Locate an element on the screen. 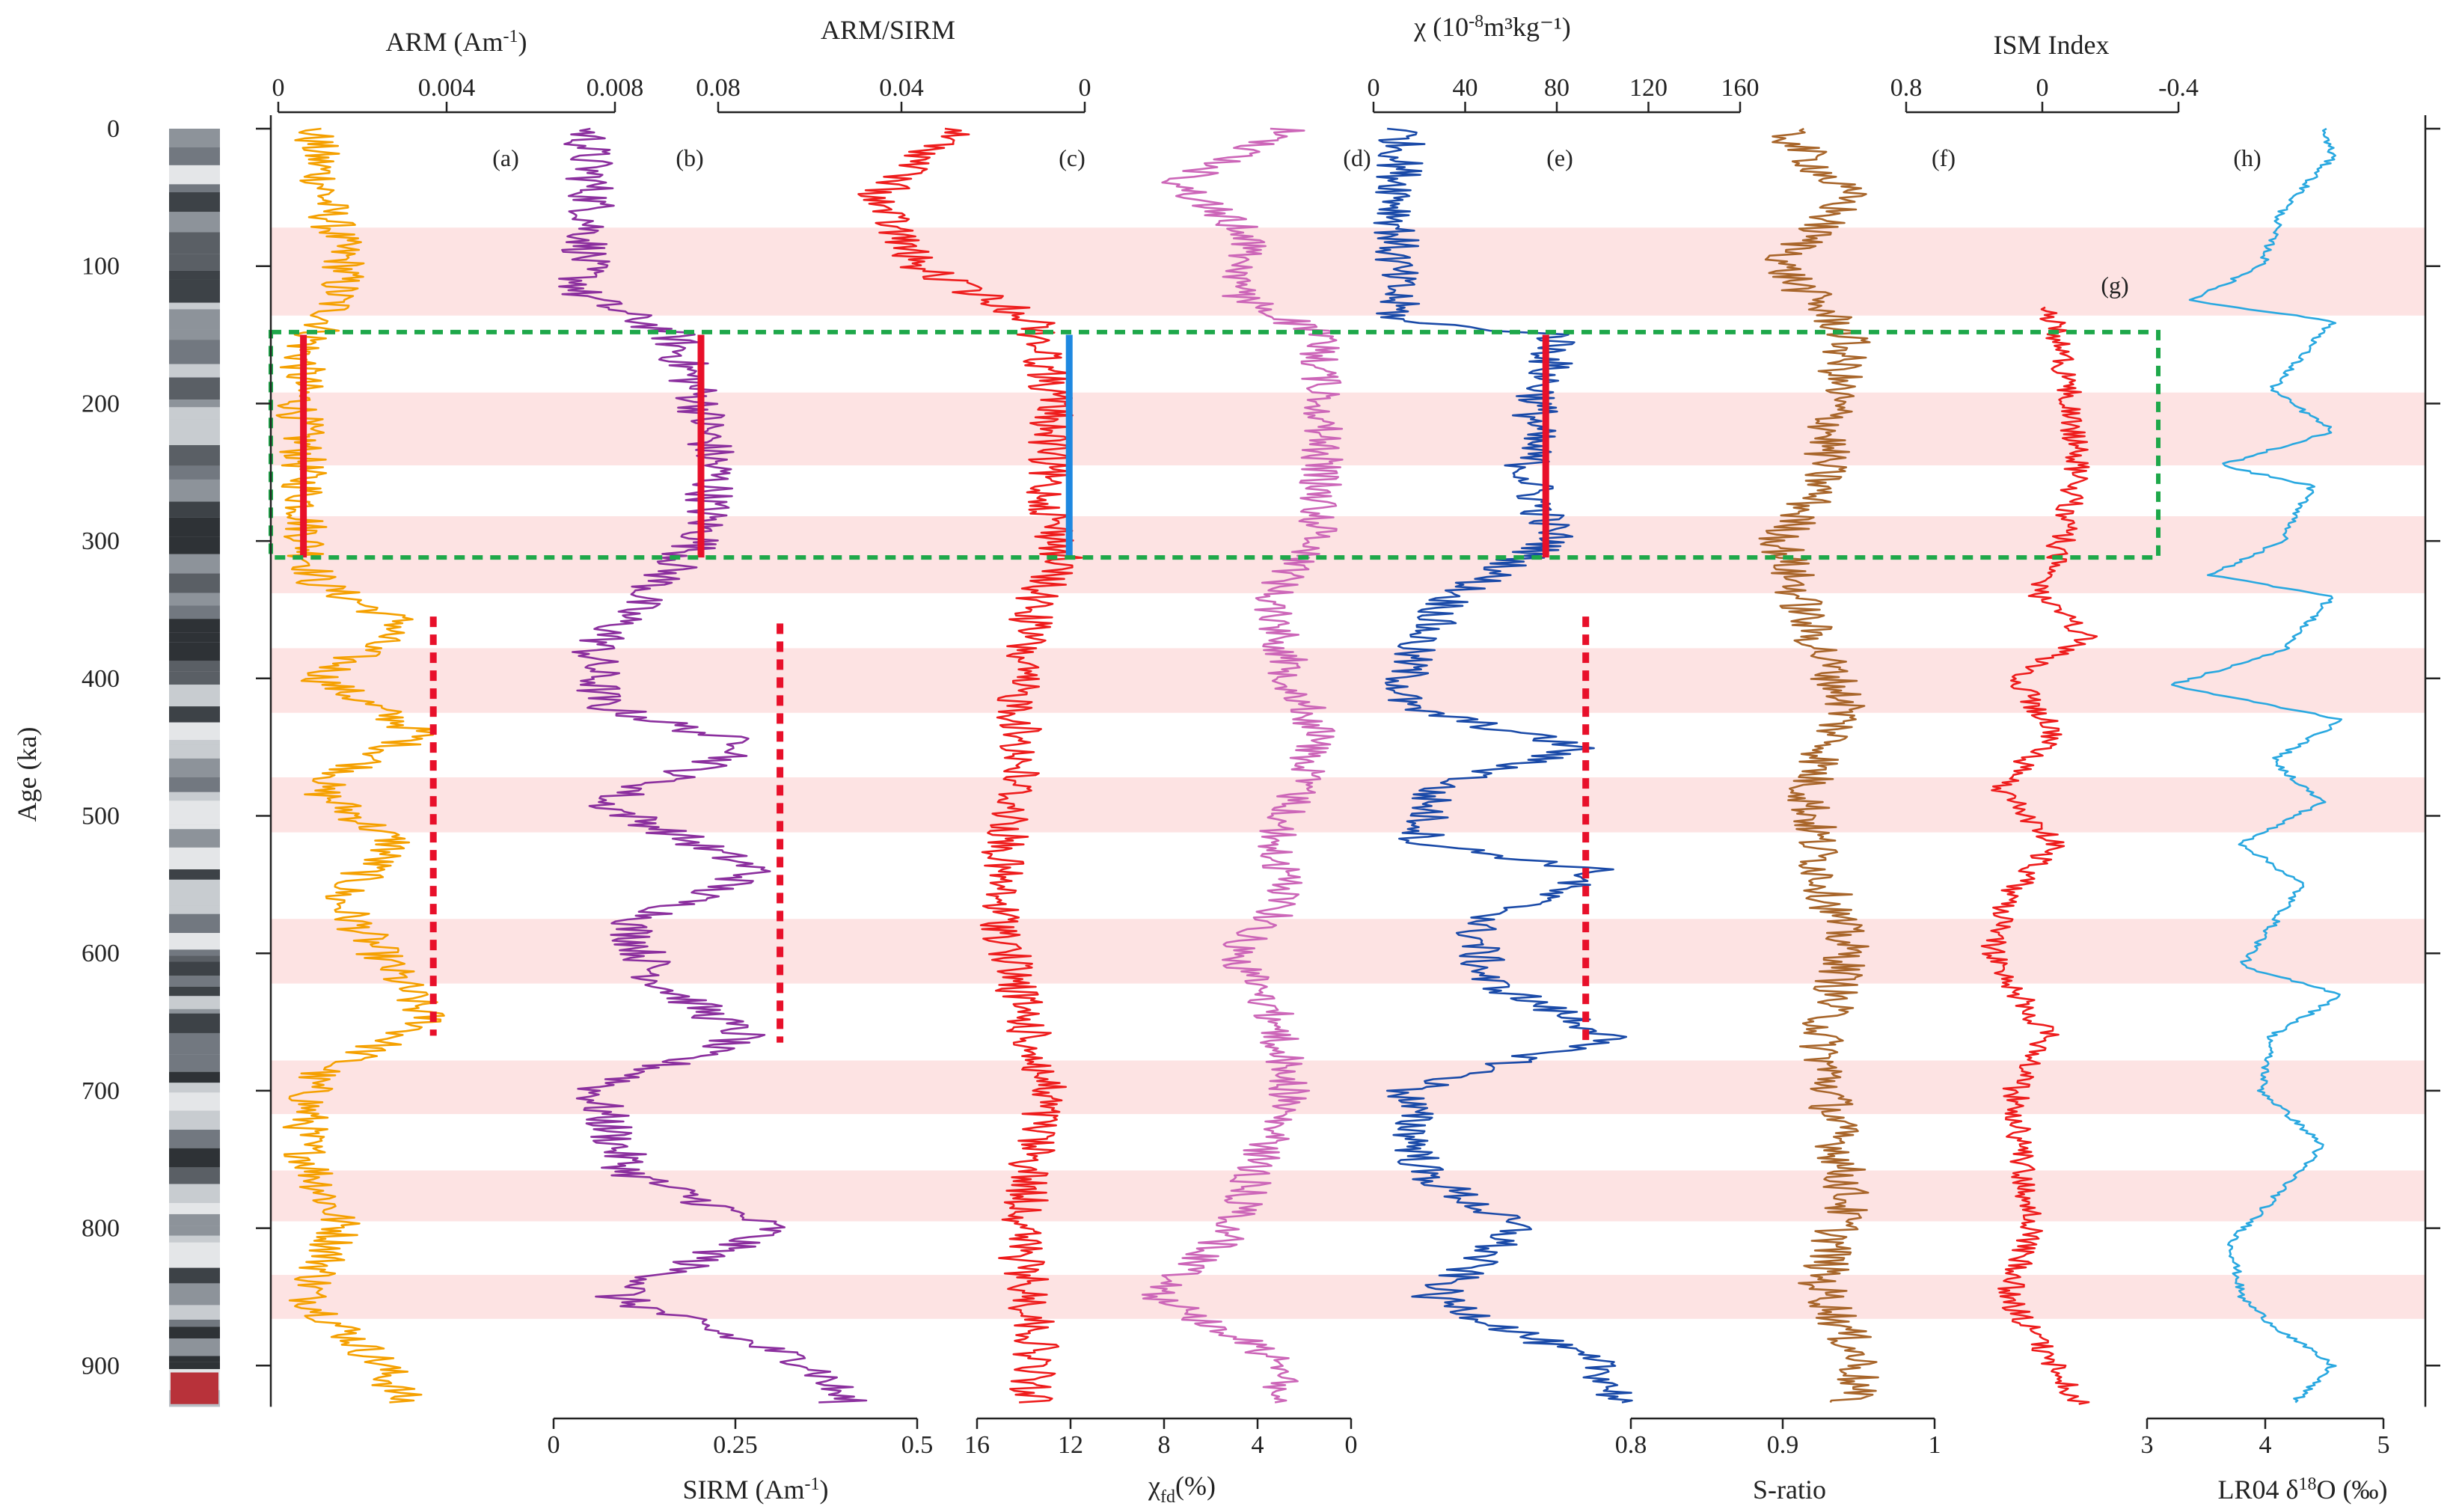 The height and width of the screenshot is (1512, 2462). lr04-tick-label-0: 3 is located at coordinates (2147, 1445).